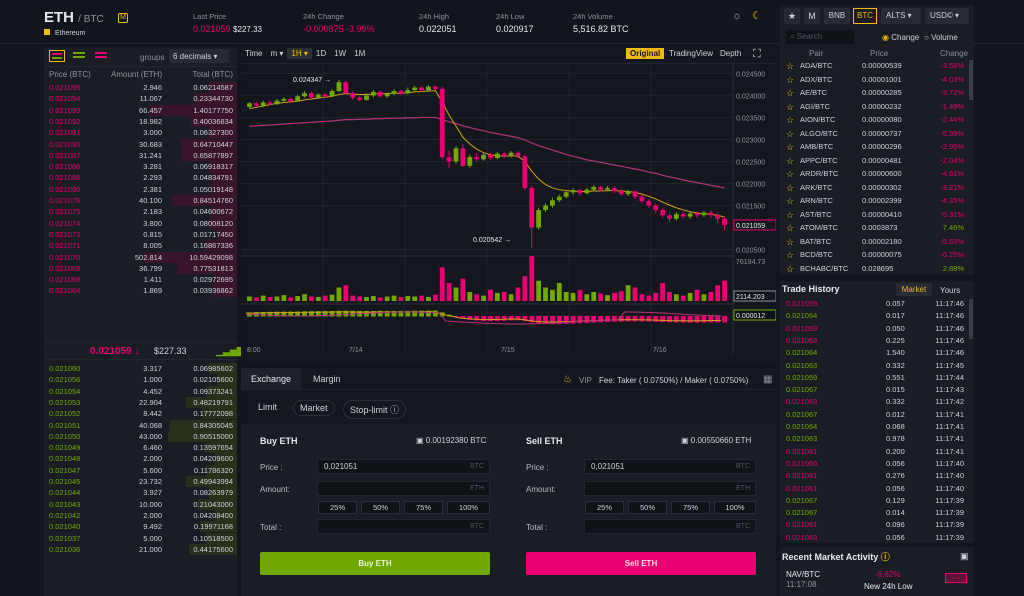  I want to click on market-row: ☆ BCHABC/BTC 0.028695 2.88%, so click(875, 269).